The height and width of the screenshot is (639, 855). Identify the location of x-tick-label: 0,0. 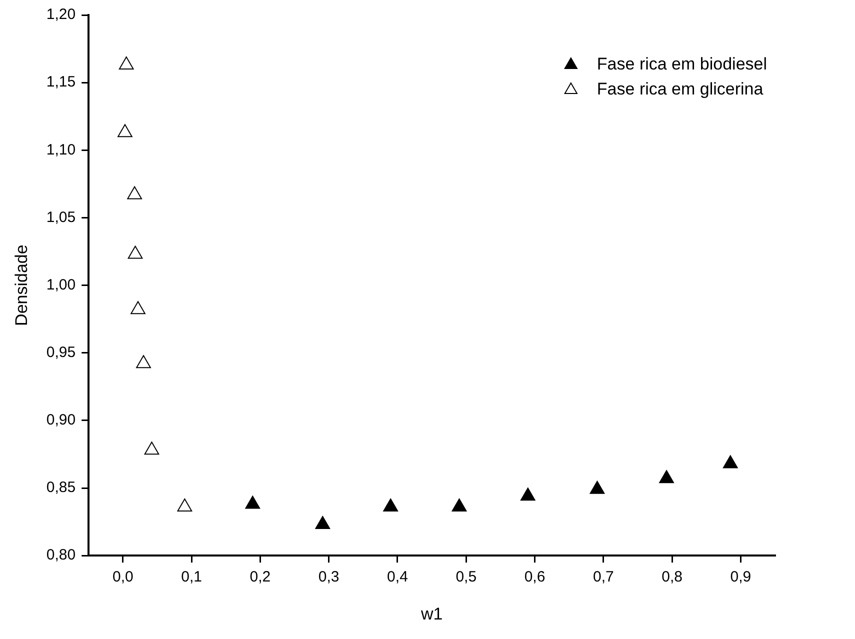
(123, 577).